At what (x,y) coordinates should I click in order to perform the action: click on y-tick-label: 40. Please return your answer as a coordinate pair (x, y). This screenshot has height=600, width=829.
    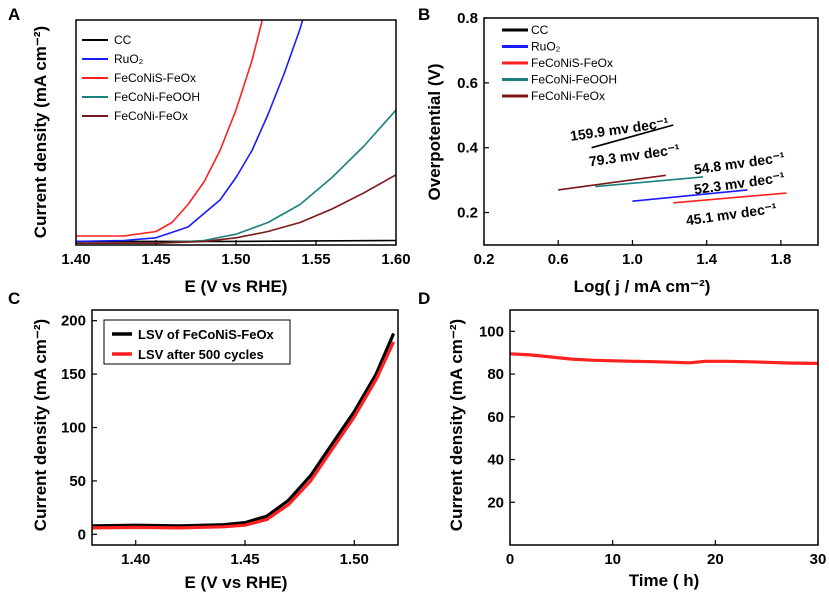
    Looking at the image, I should click on (495, 460).